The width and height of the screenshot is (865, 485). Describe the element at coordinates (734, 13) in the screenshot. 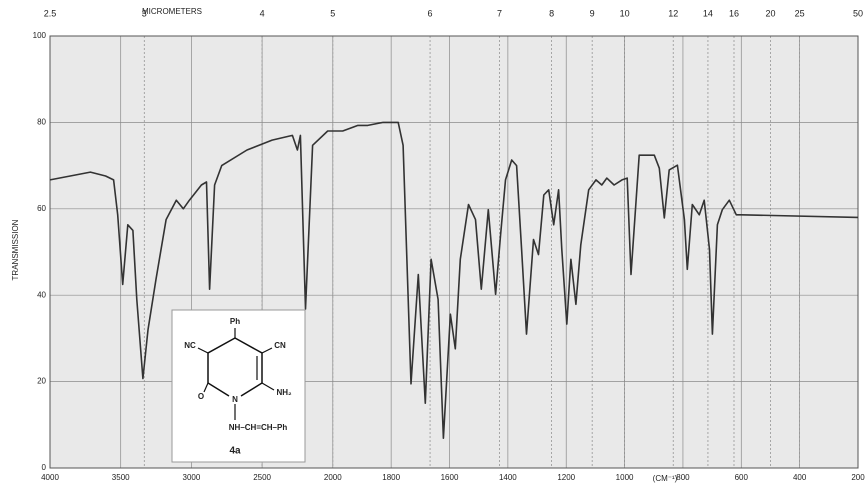

I see `x2-tick-label: 16` at that location.